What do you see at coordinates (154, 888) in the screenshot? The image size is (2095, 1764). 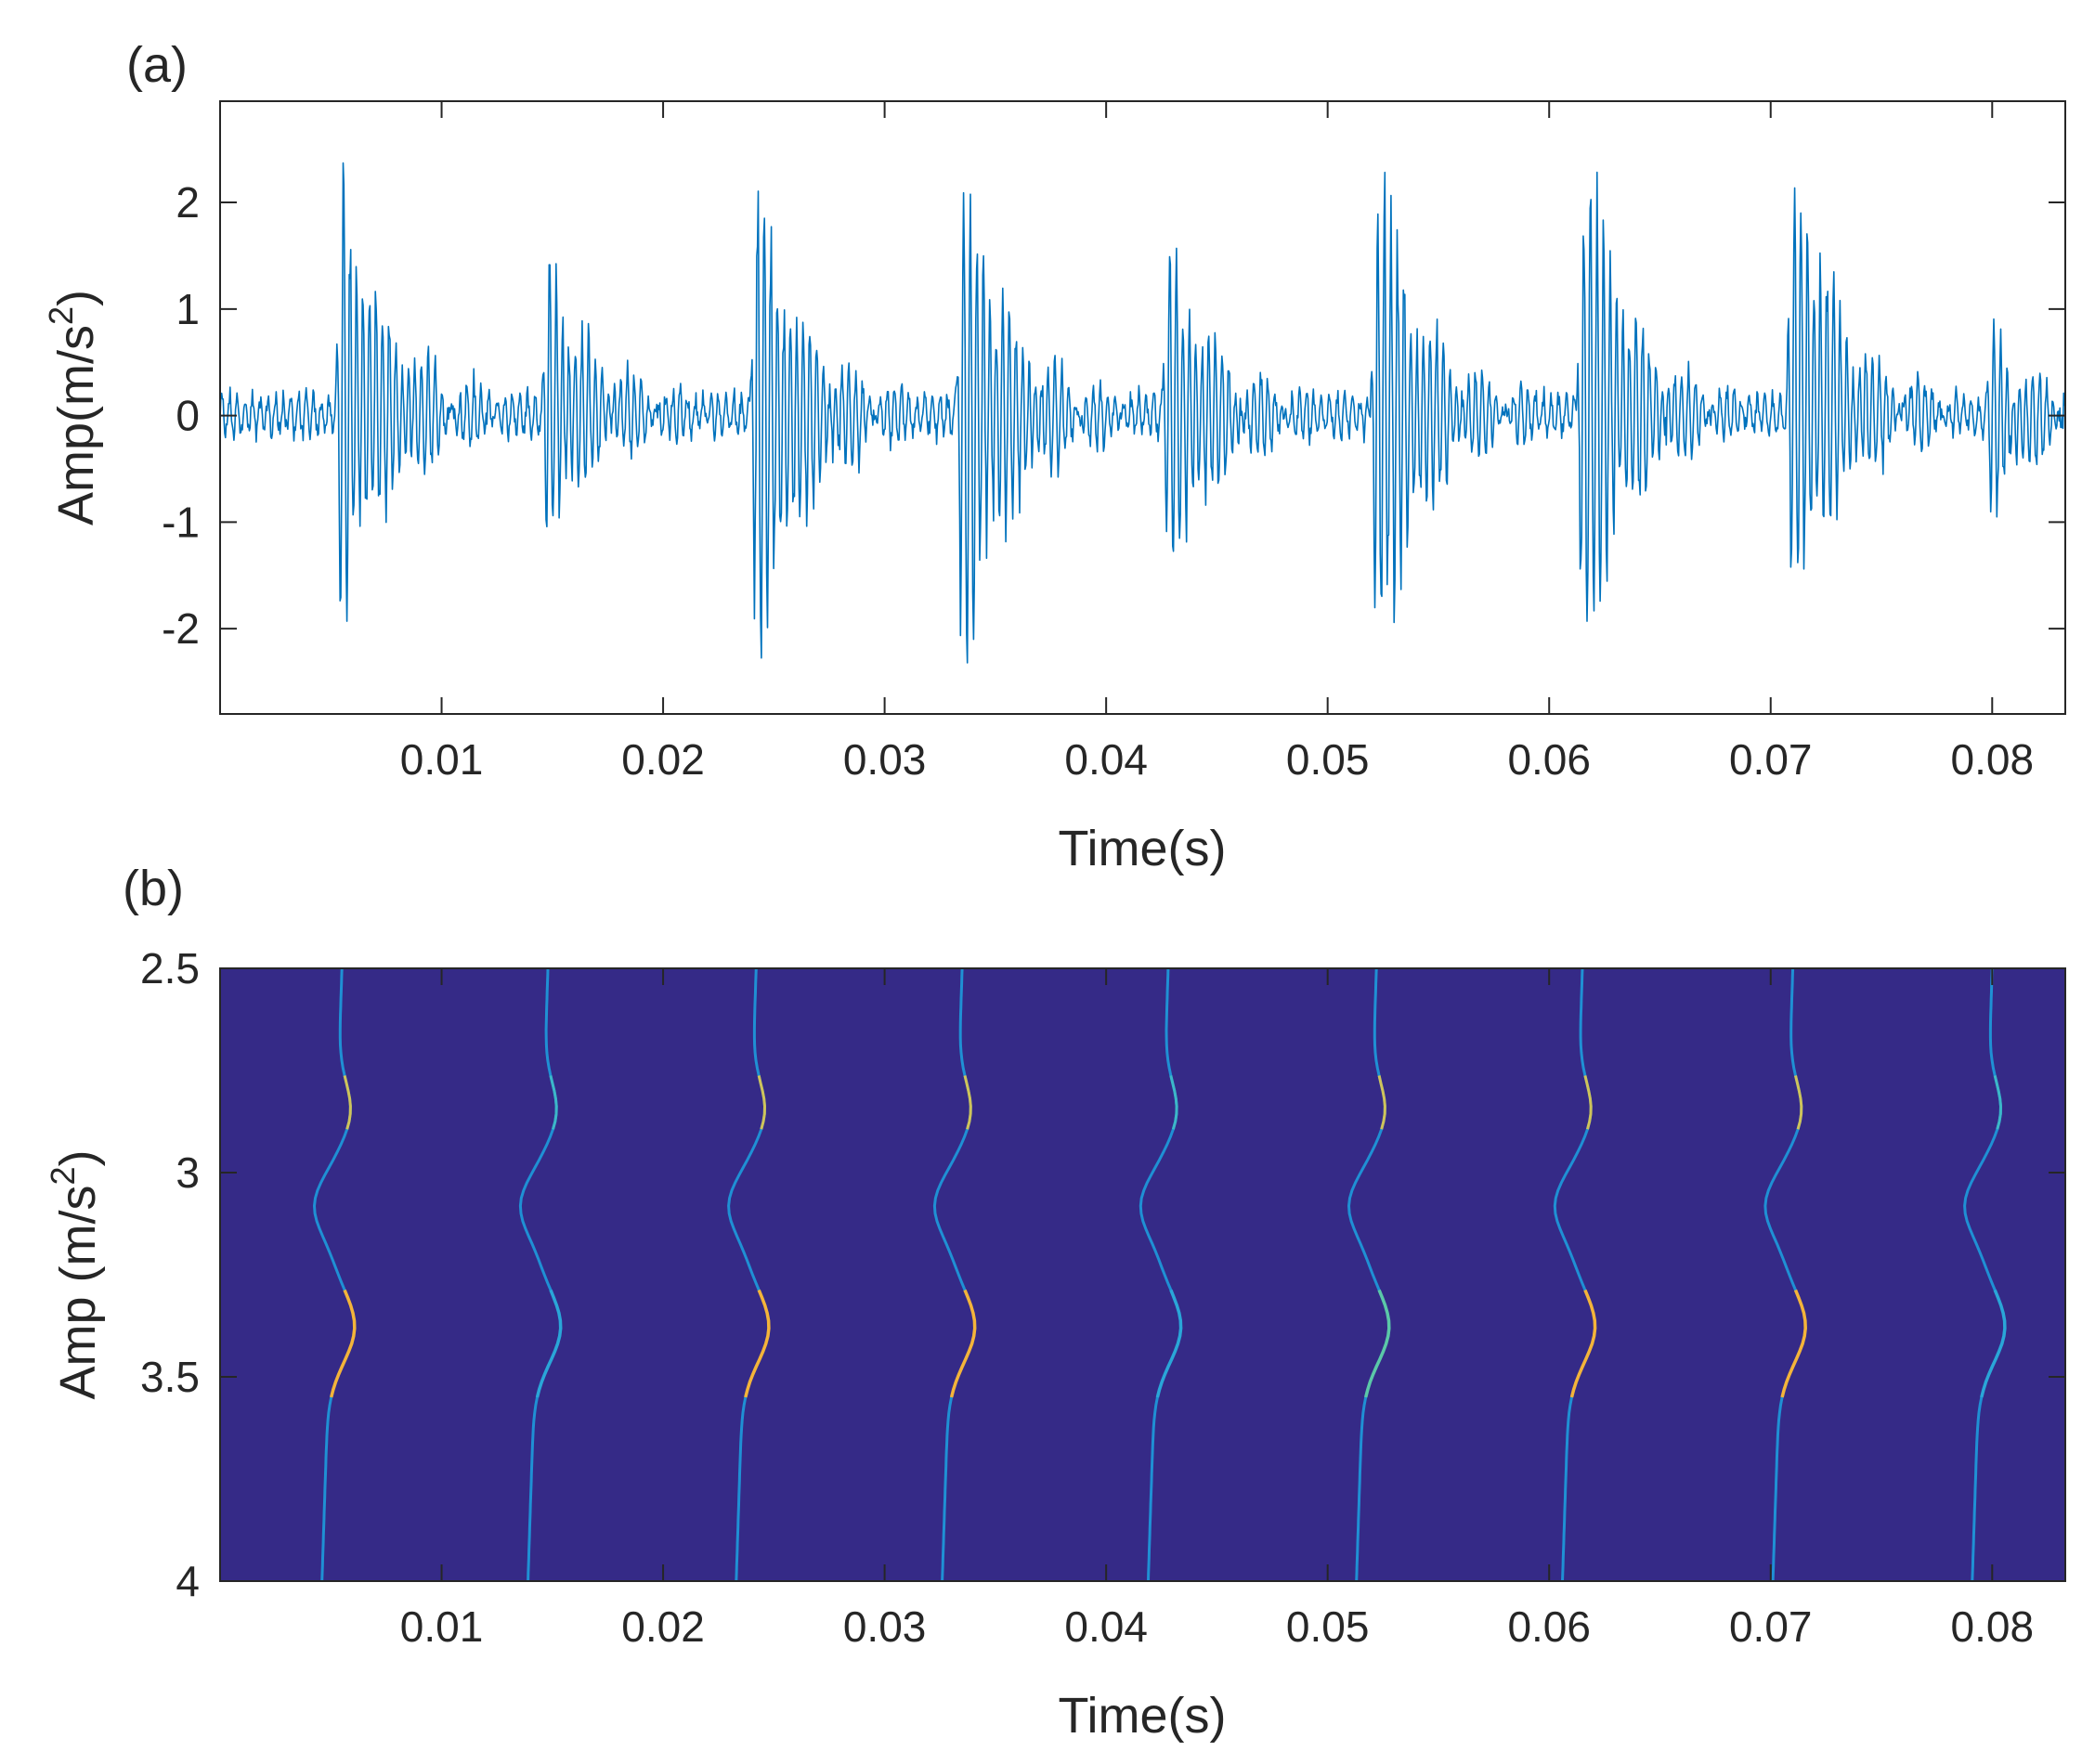 I see `panel-b-label: (b)` at bounding box center [154, 888].